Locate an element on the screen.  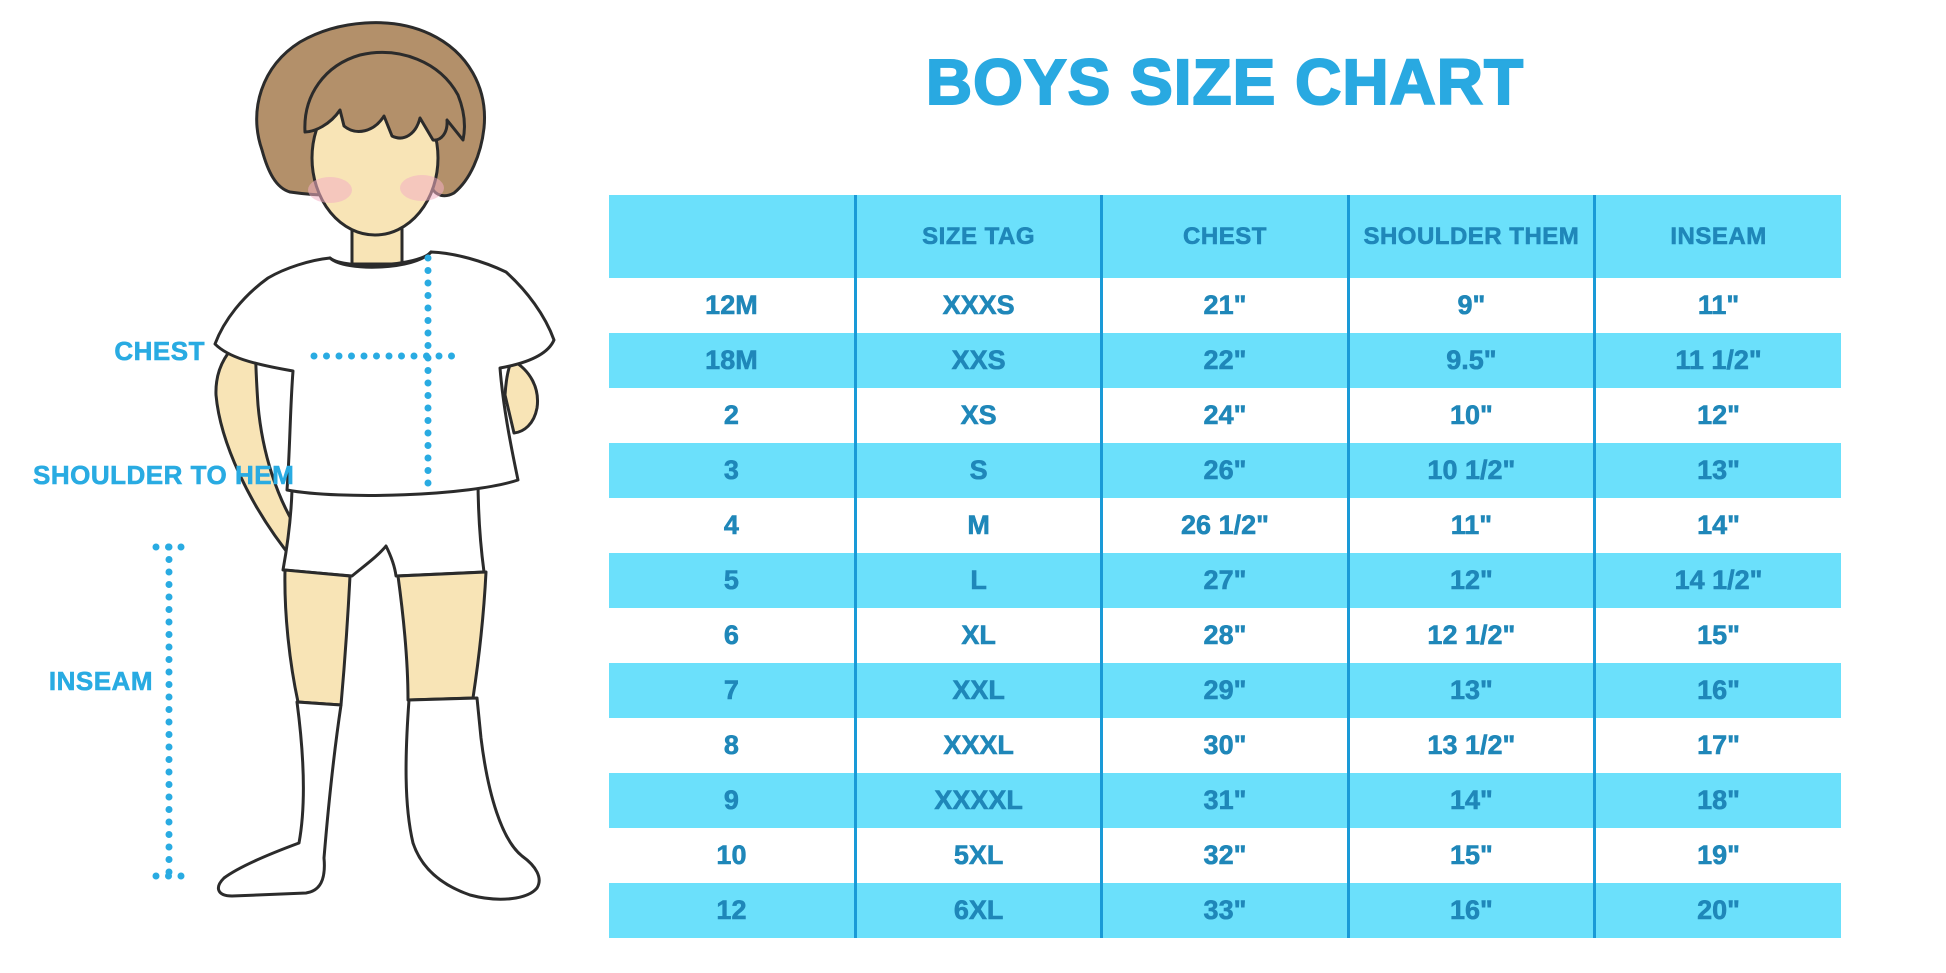
table-cell: 33" is located at coordinates (1224, 910).